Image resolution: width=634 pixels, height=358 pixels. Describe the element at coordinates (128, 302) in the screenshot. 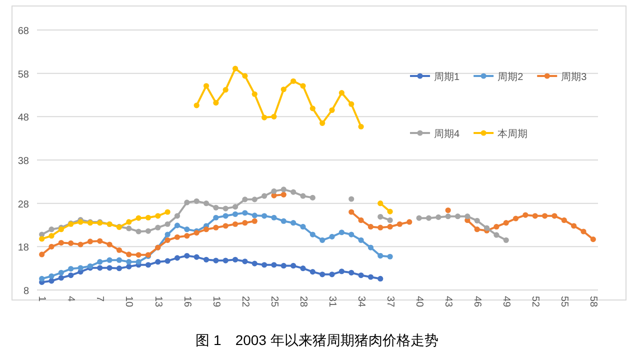

I see `x-tick-label: 10` at that location.